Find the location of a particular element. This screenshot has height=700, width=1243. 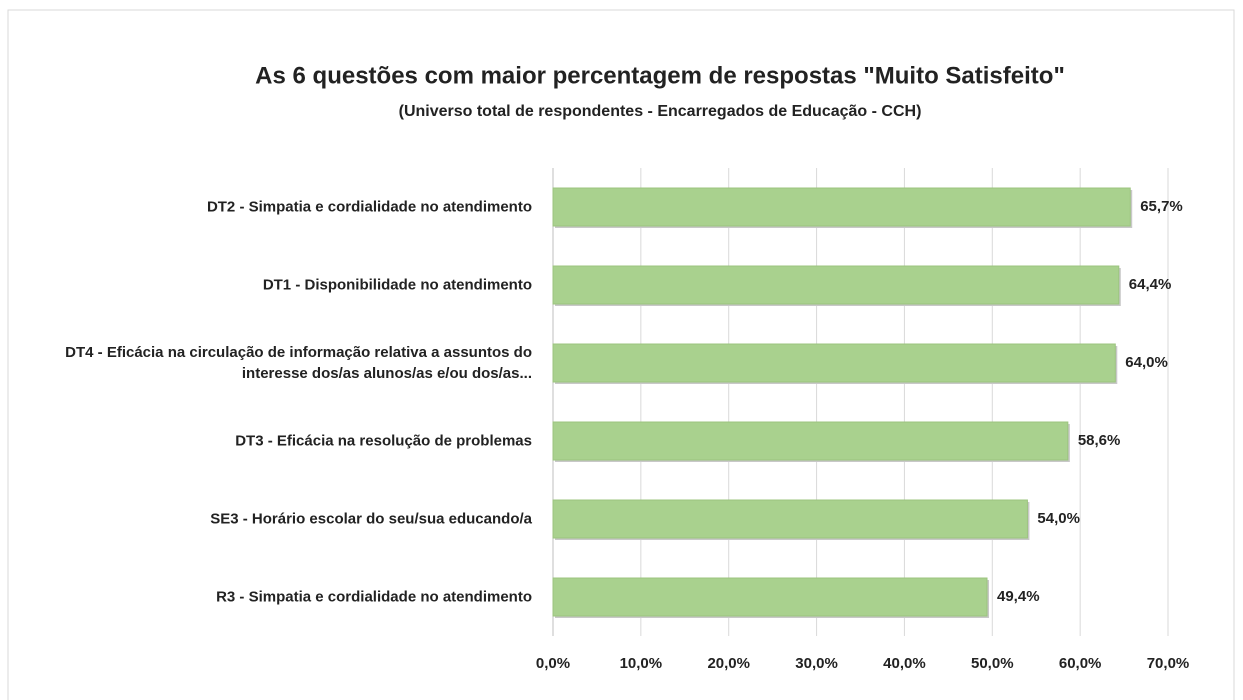

value-label: 49,4% is located at coordinates (1018, 596).